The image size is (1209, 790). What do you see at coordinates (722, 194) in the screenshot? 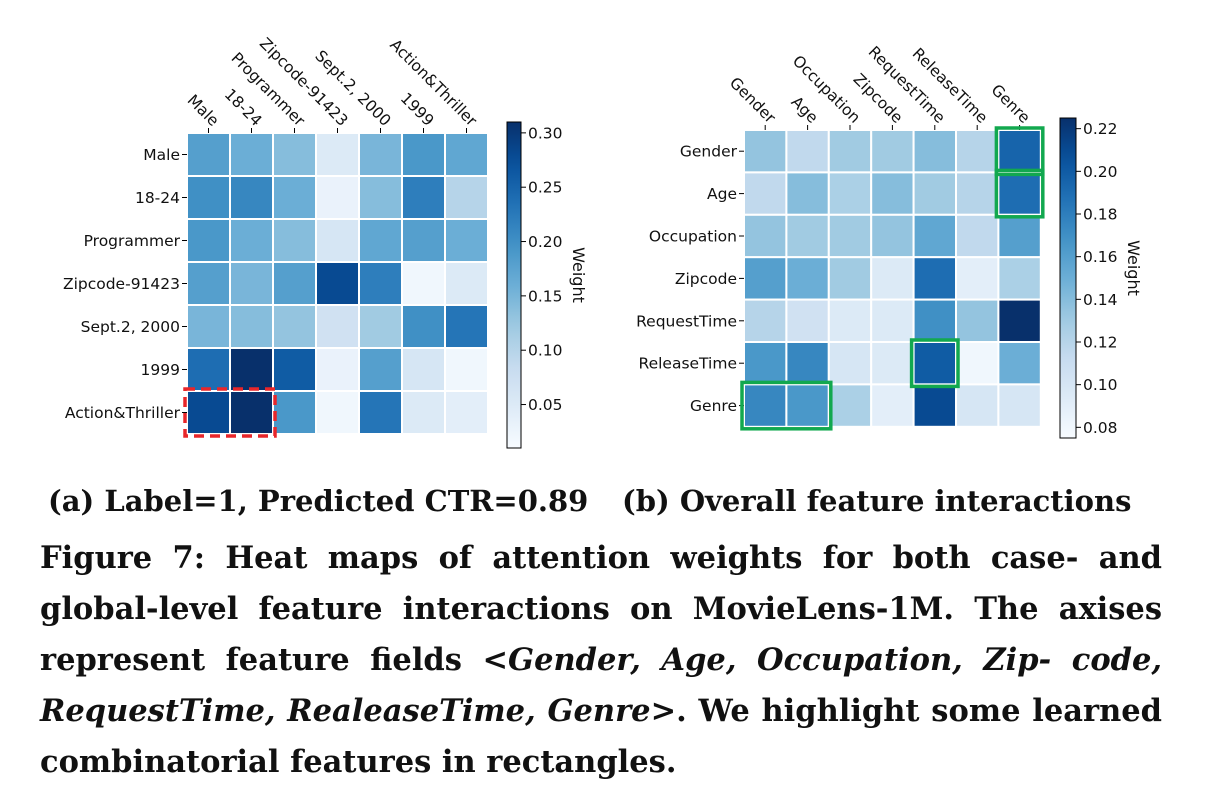
I see `y-tick-label-b: Age` at bounding box center [722, 194].